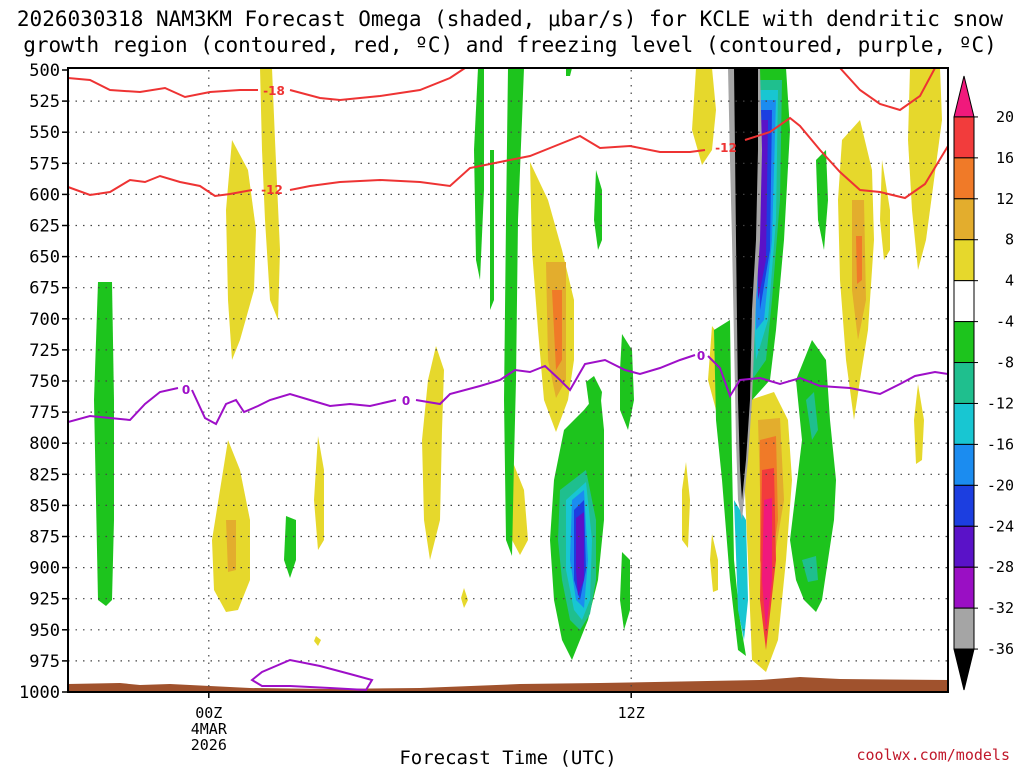 The height and width of the screenshot is (768, 1024). What do you see at coordinates (418, 723) in the screenshot?
I see `x-axis: 00Z4MAR202612Z00Z5MAR12Z00Z6MAR` at bounding box center [418, 723].